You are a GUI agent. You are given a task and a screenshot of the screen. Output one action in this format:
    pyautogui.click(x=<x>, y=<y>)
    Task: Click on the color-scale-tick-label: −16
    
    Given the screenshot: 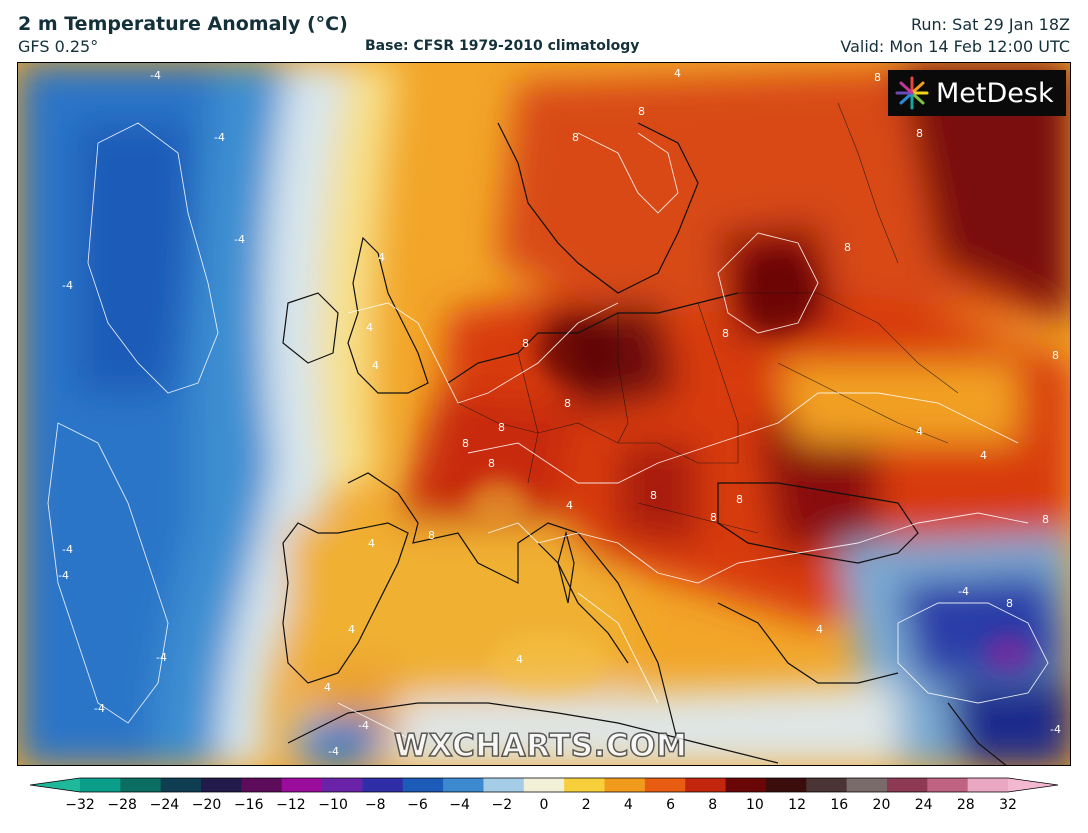 What is the action you would take?
    pyautogui.click(x=248, y=805)
    